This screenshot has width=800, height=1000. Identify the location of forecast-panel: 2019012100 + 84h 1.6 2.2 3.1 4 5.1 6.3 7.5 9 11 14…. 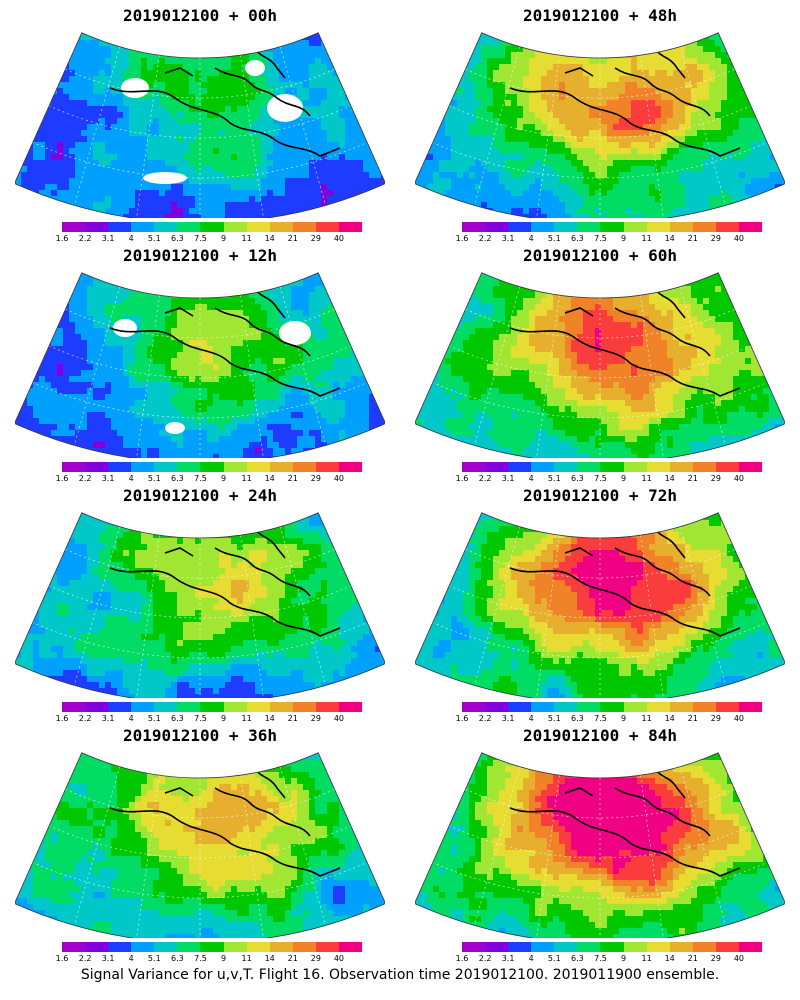
(600, 841).